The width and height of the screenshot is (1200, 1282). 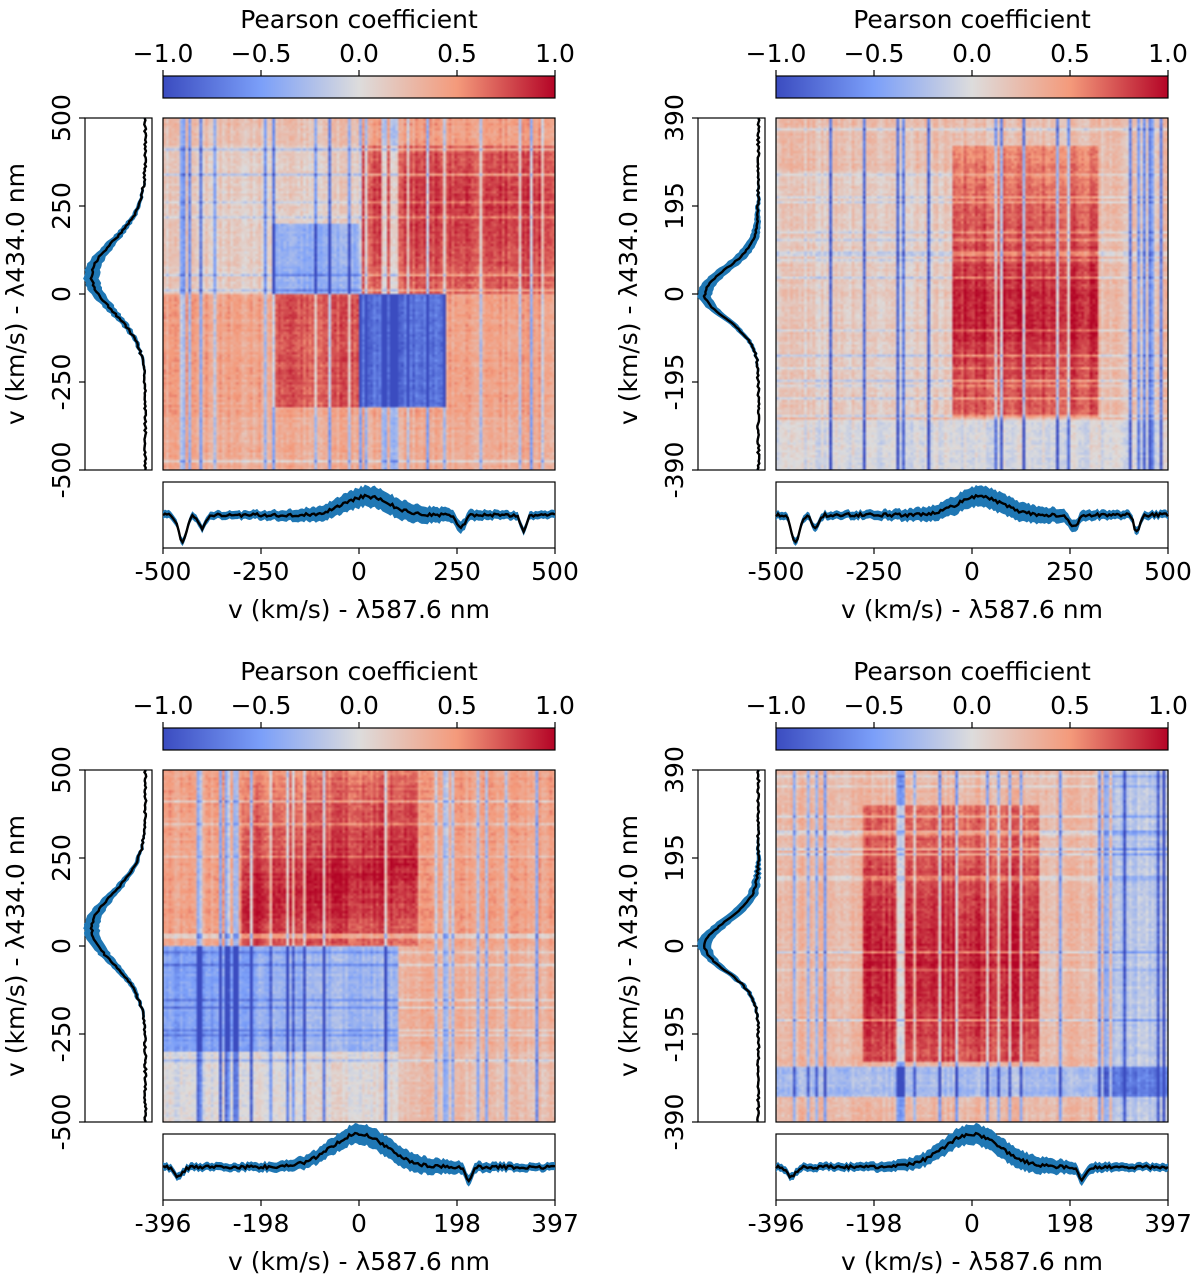 What do you see at coordinates (674, 118) in the screenshot?
I see `y-tick-label: 390` at bounding box center [674, 118].